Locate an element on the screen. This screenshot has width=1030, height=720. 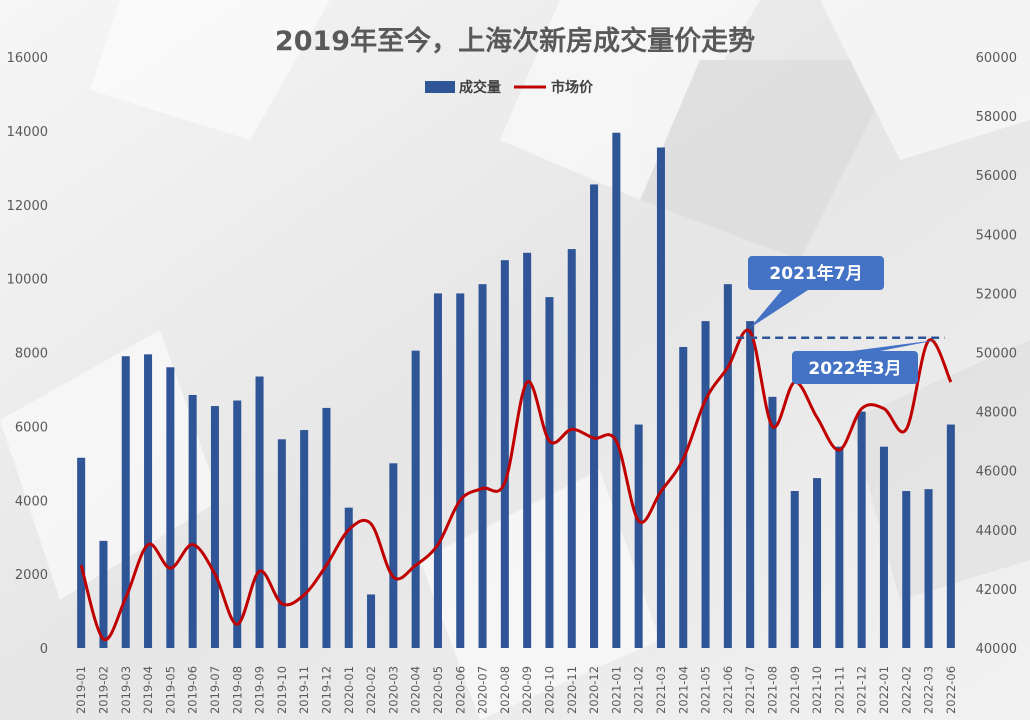
y-left-tick-label: 4000 is located at coordinates (31, 501).